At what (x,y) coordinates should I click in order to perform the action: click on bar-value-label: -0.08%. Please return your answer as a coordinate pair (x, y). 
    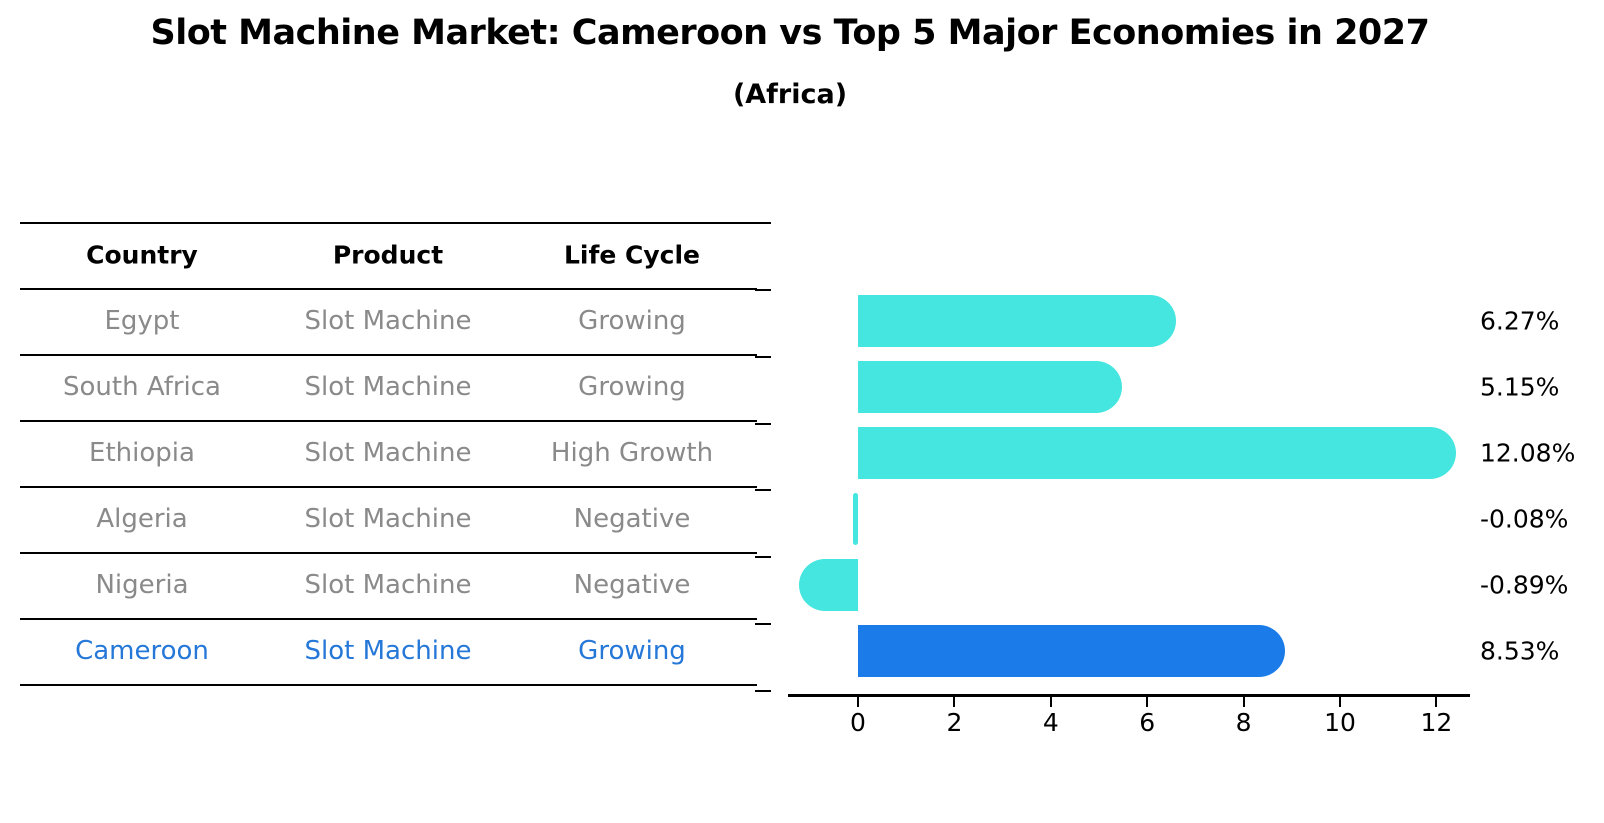
    Looking at the image, I should click on (1524, 519).